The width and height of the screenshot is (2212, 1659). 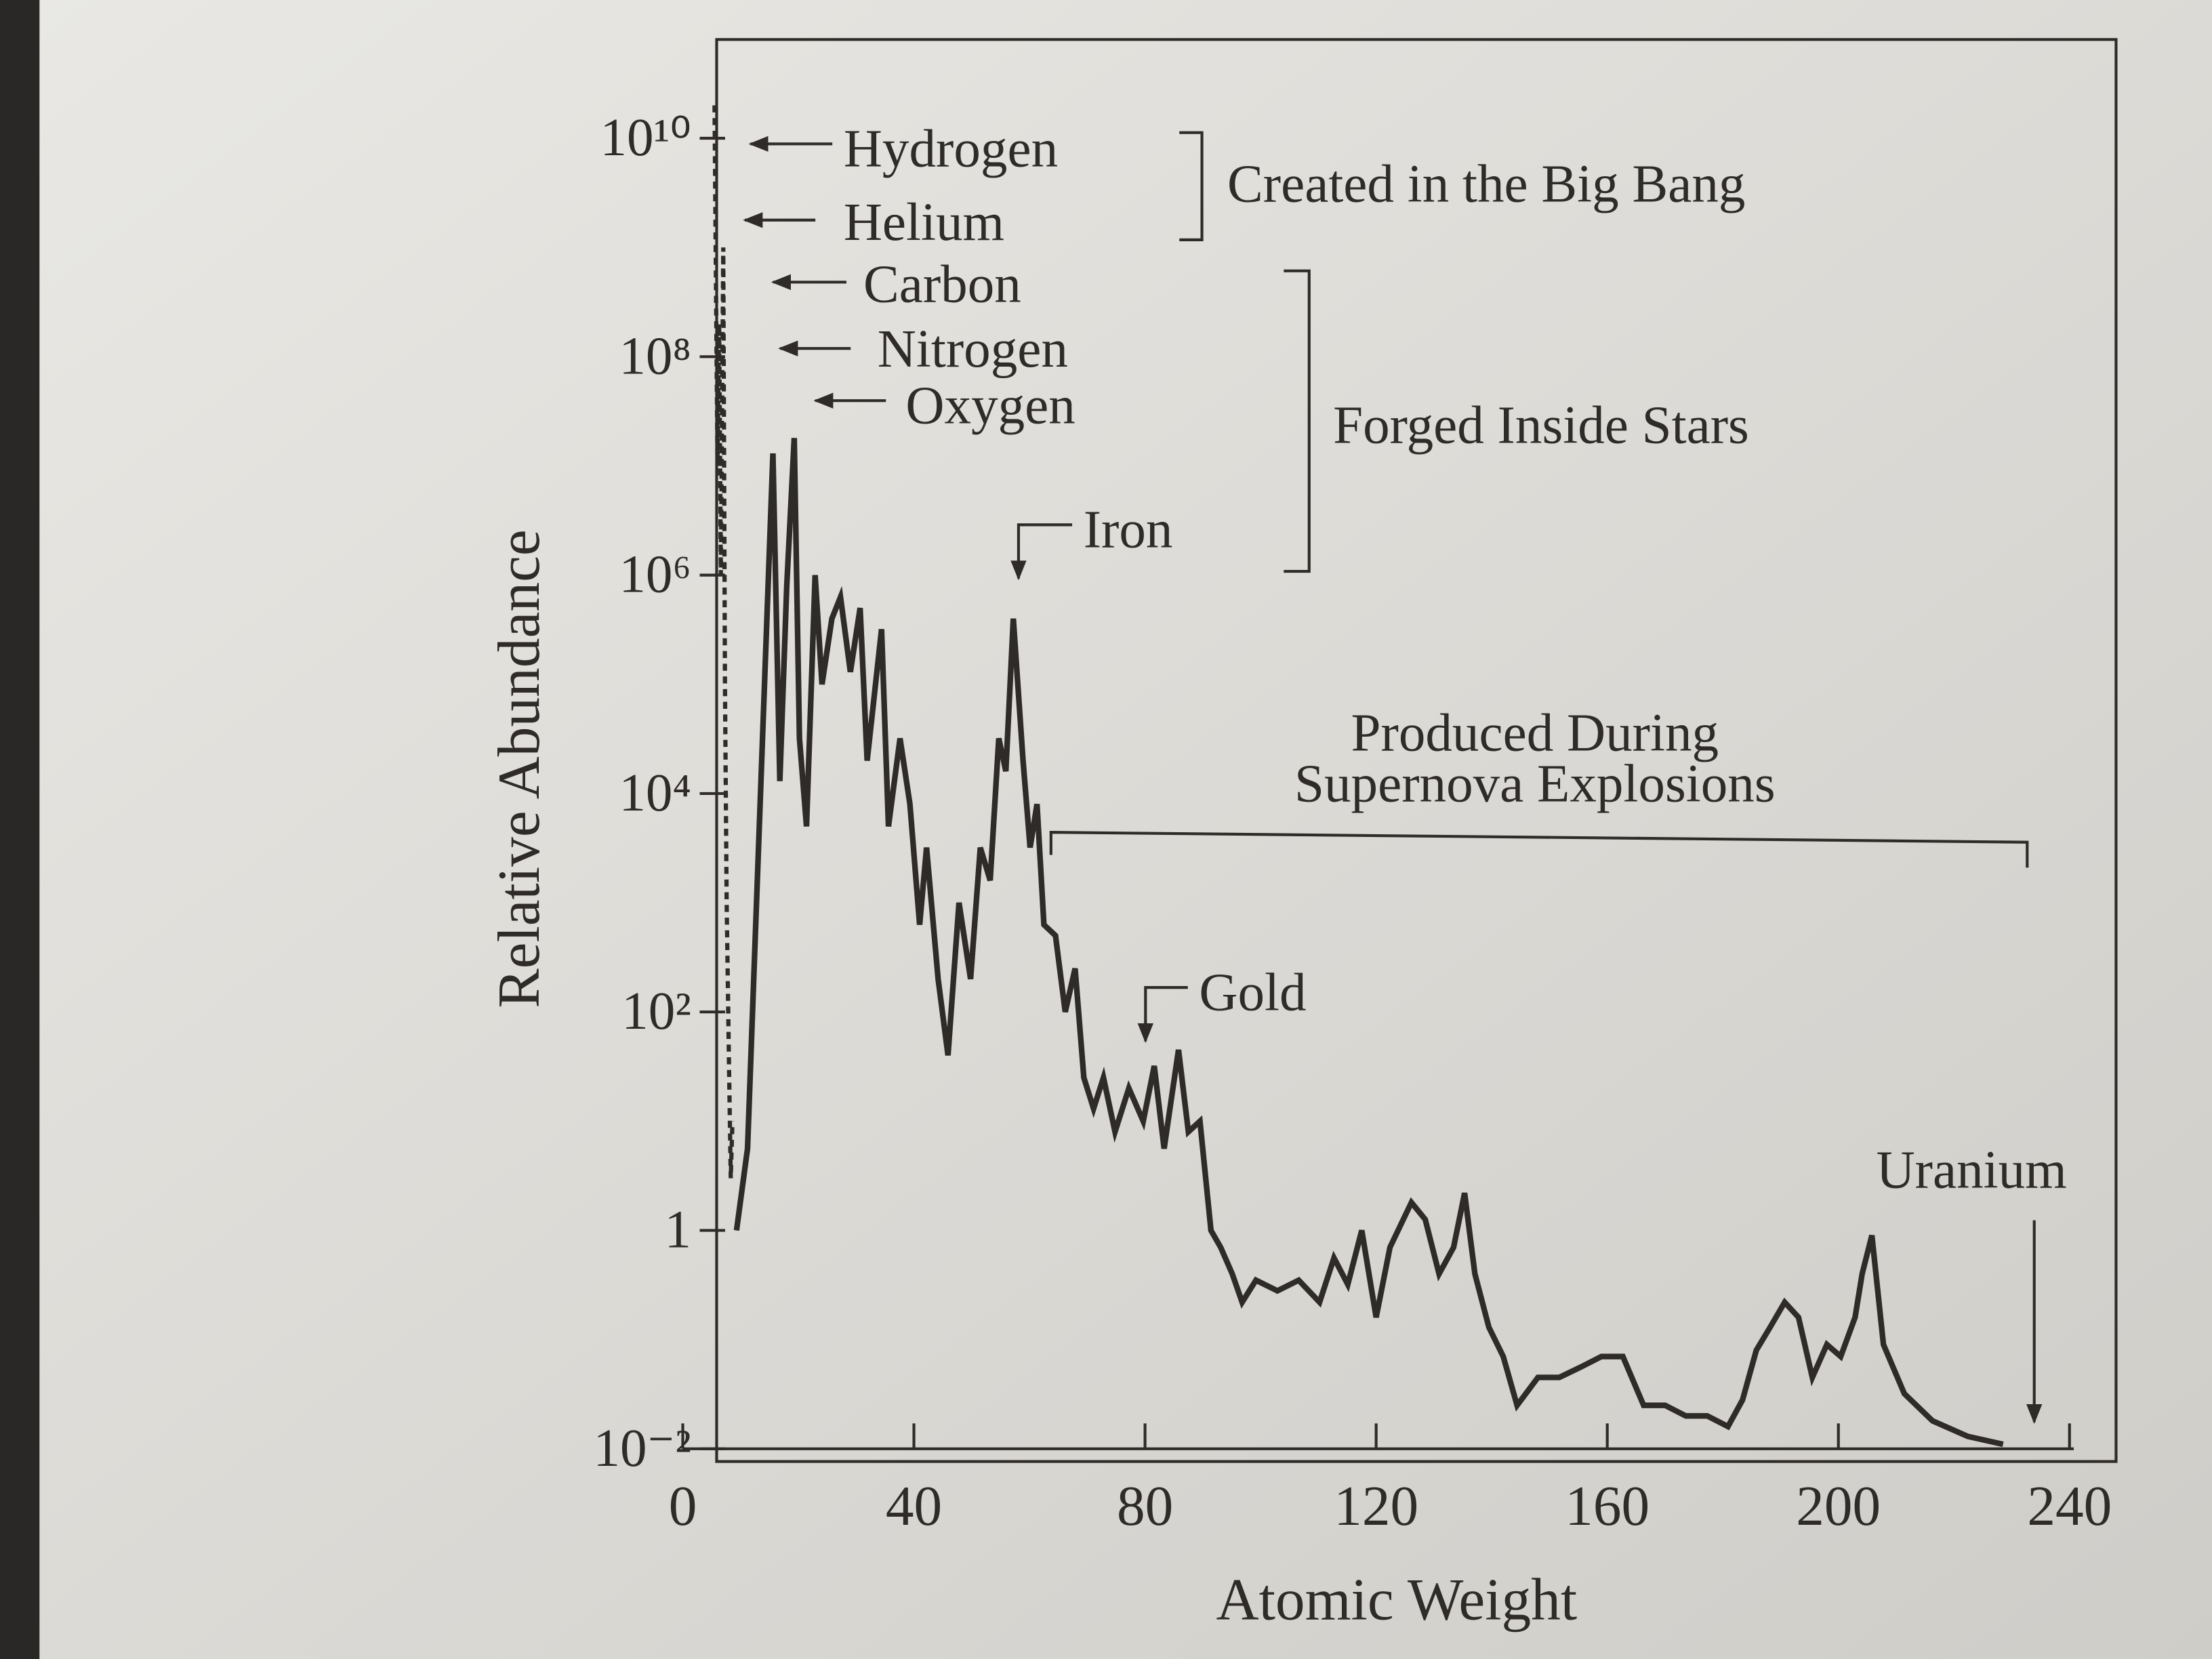 What do you see at coordinates (1397, 1600) in the screenshot?
I see `x-axis-title: Atomic Weight` at bounding box center [1397, 1600].